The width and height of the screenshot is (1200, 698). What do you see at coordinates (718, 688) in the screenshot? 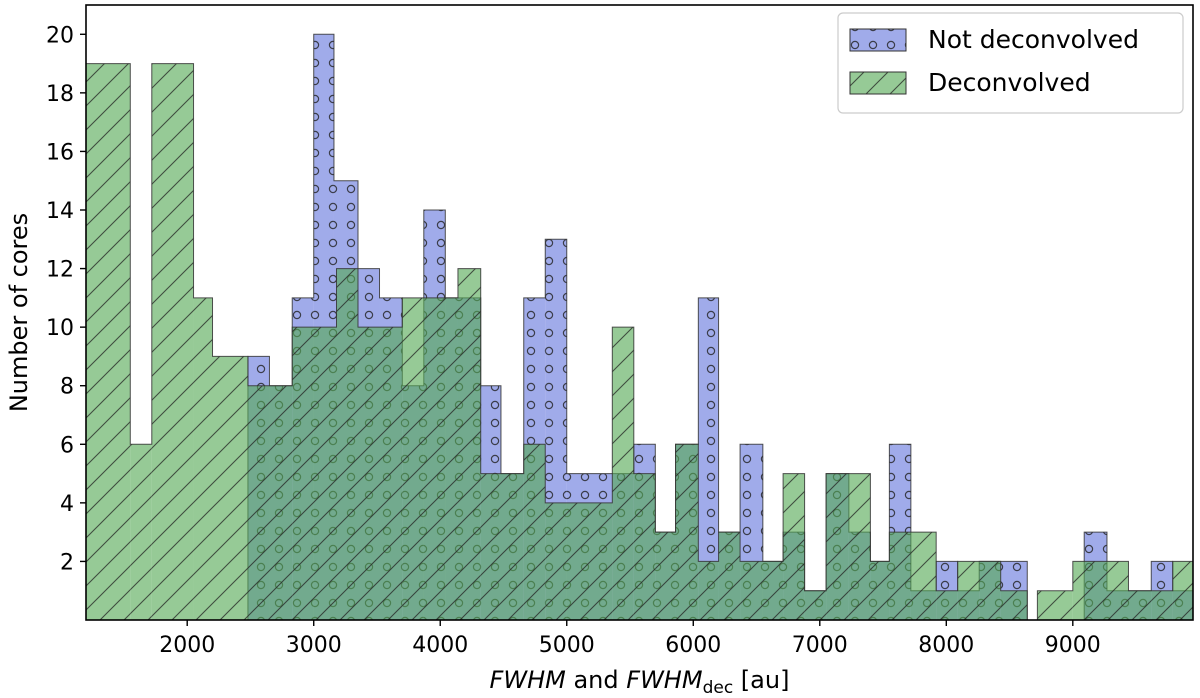
I see `x-axis-label-part-3: dec` at bounding box center [718, 688].